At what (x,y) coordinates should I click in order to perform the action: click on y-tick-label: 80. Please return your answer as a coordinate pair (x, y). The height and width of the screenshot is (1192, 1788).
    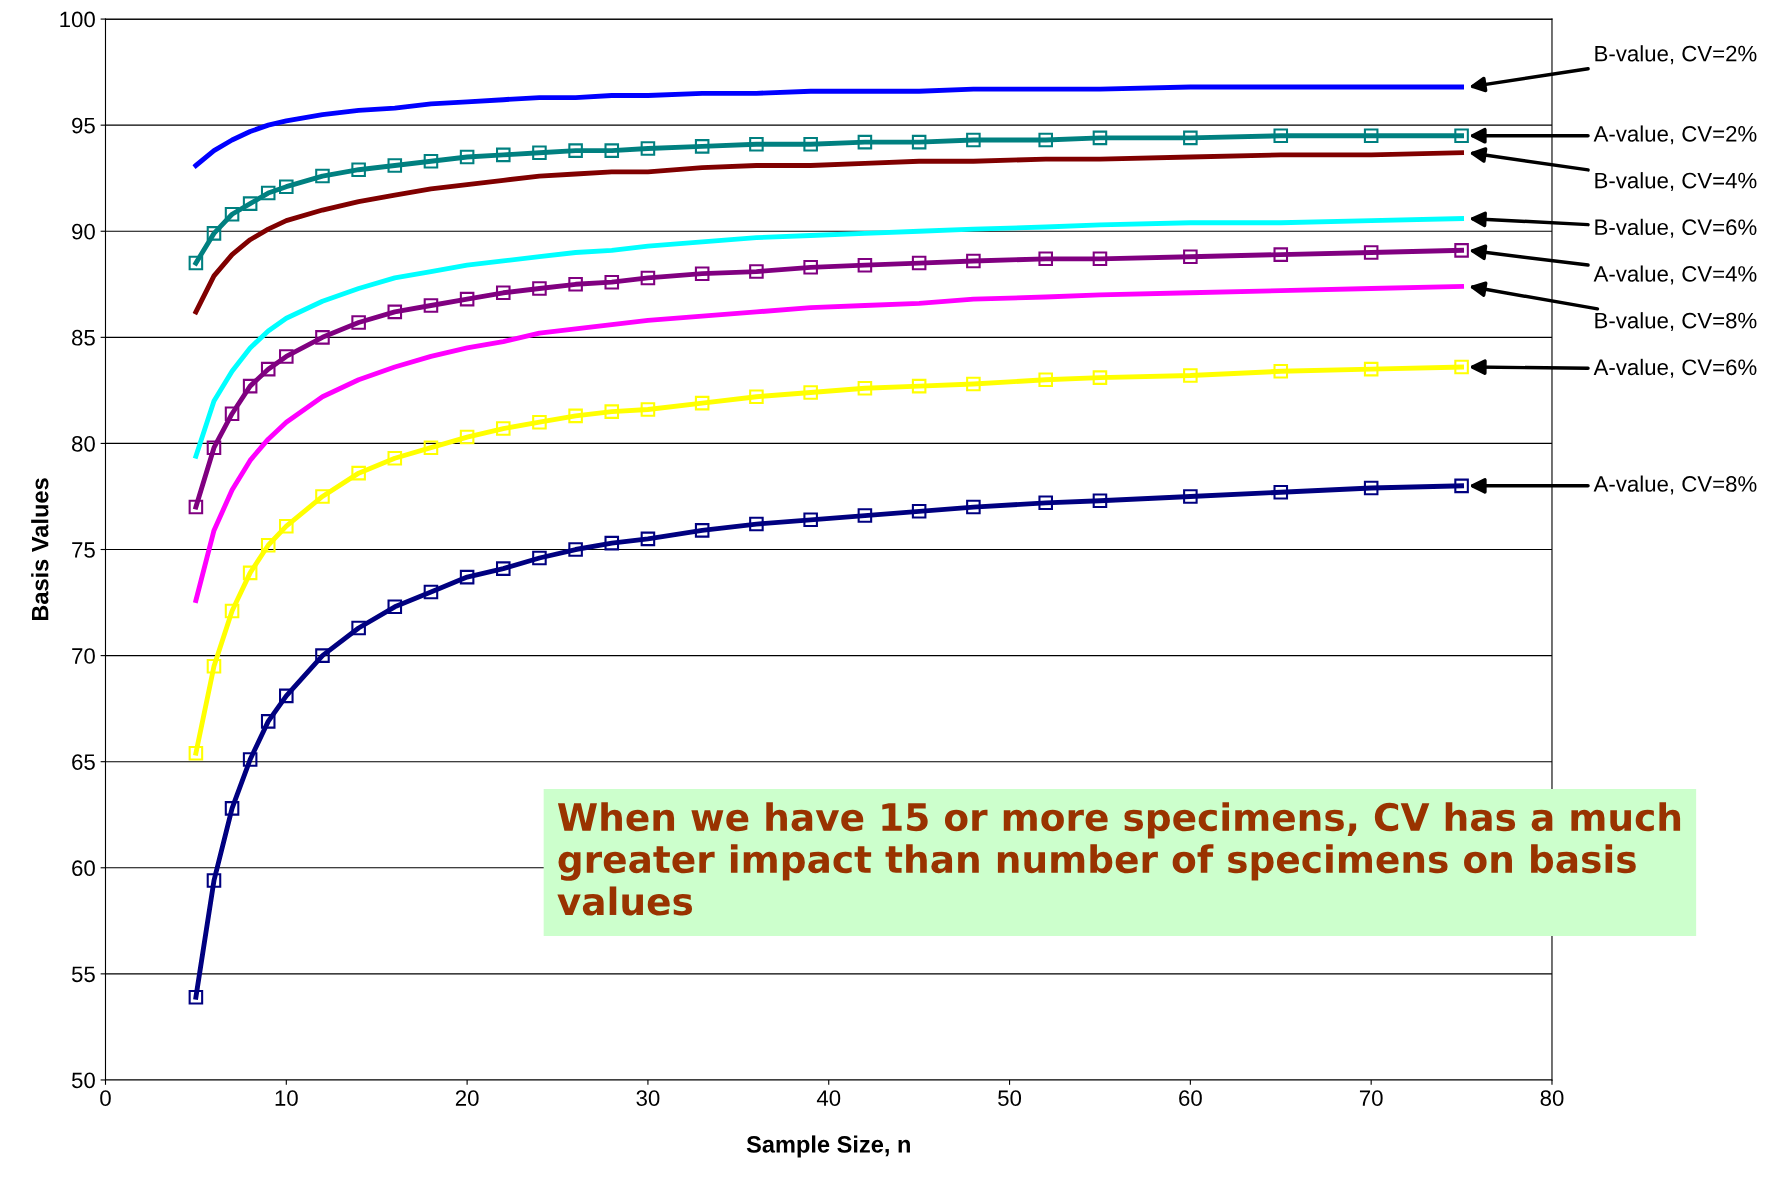
    Looking at the image, I should click on (83, 443).